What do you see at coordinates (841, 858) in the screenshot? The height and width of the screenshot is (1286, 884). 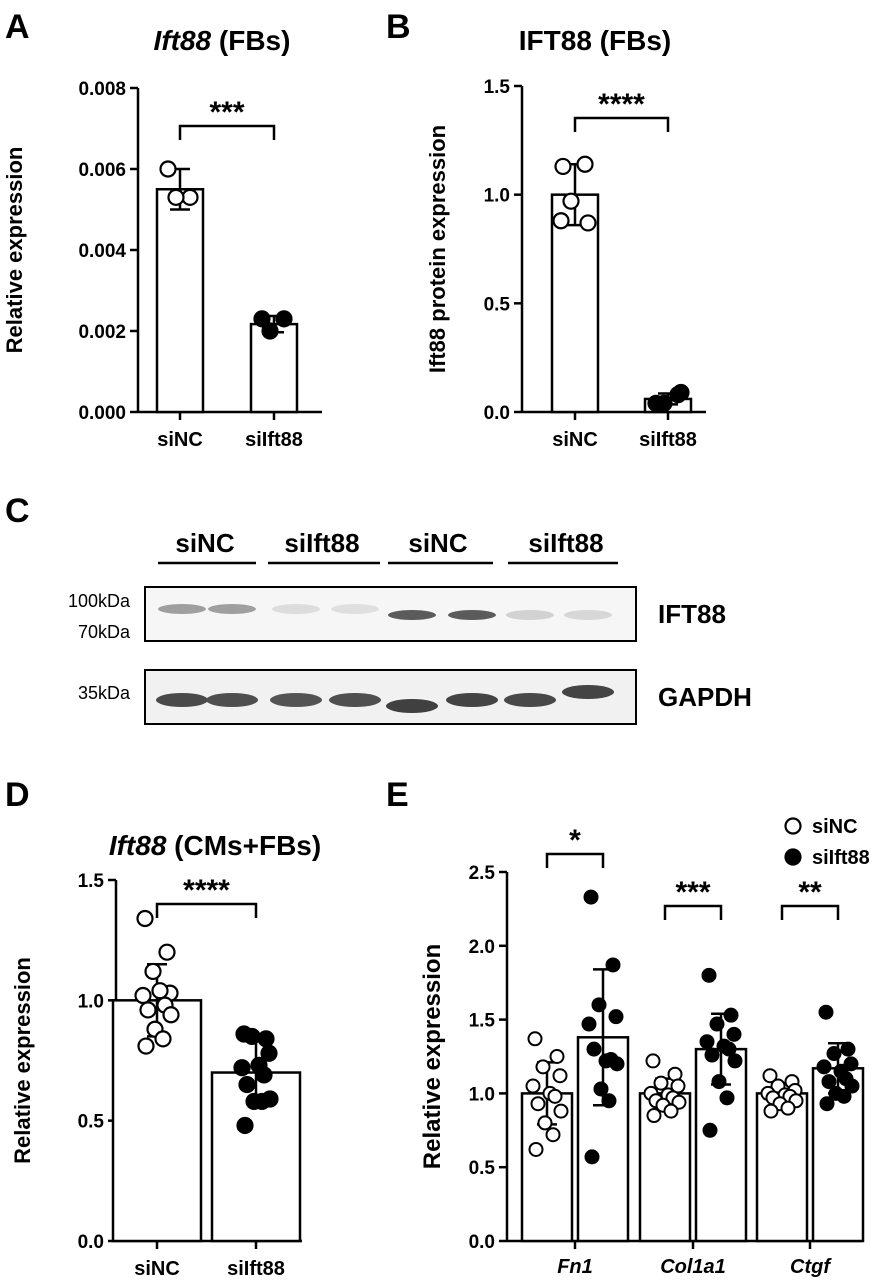 I see `legend-label: siIft88` at bounding box center [841, 858].